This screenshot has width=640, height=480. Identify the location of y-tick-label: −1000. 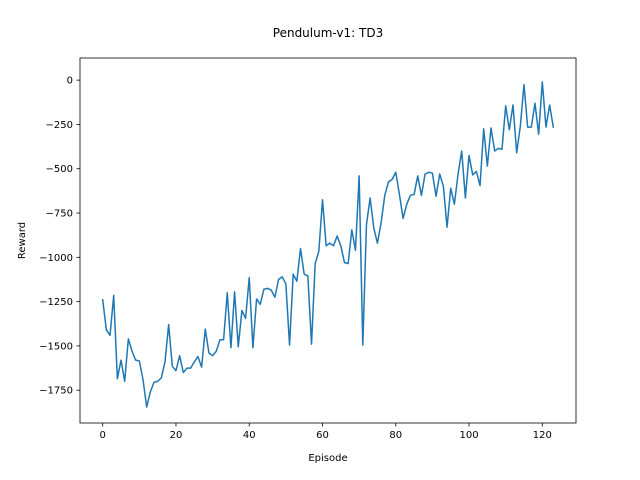
(56, 258).